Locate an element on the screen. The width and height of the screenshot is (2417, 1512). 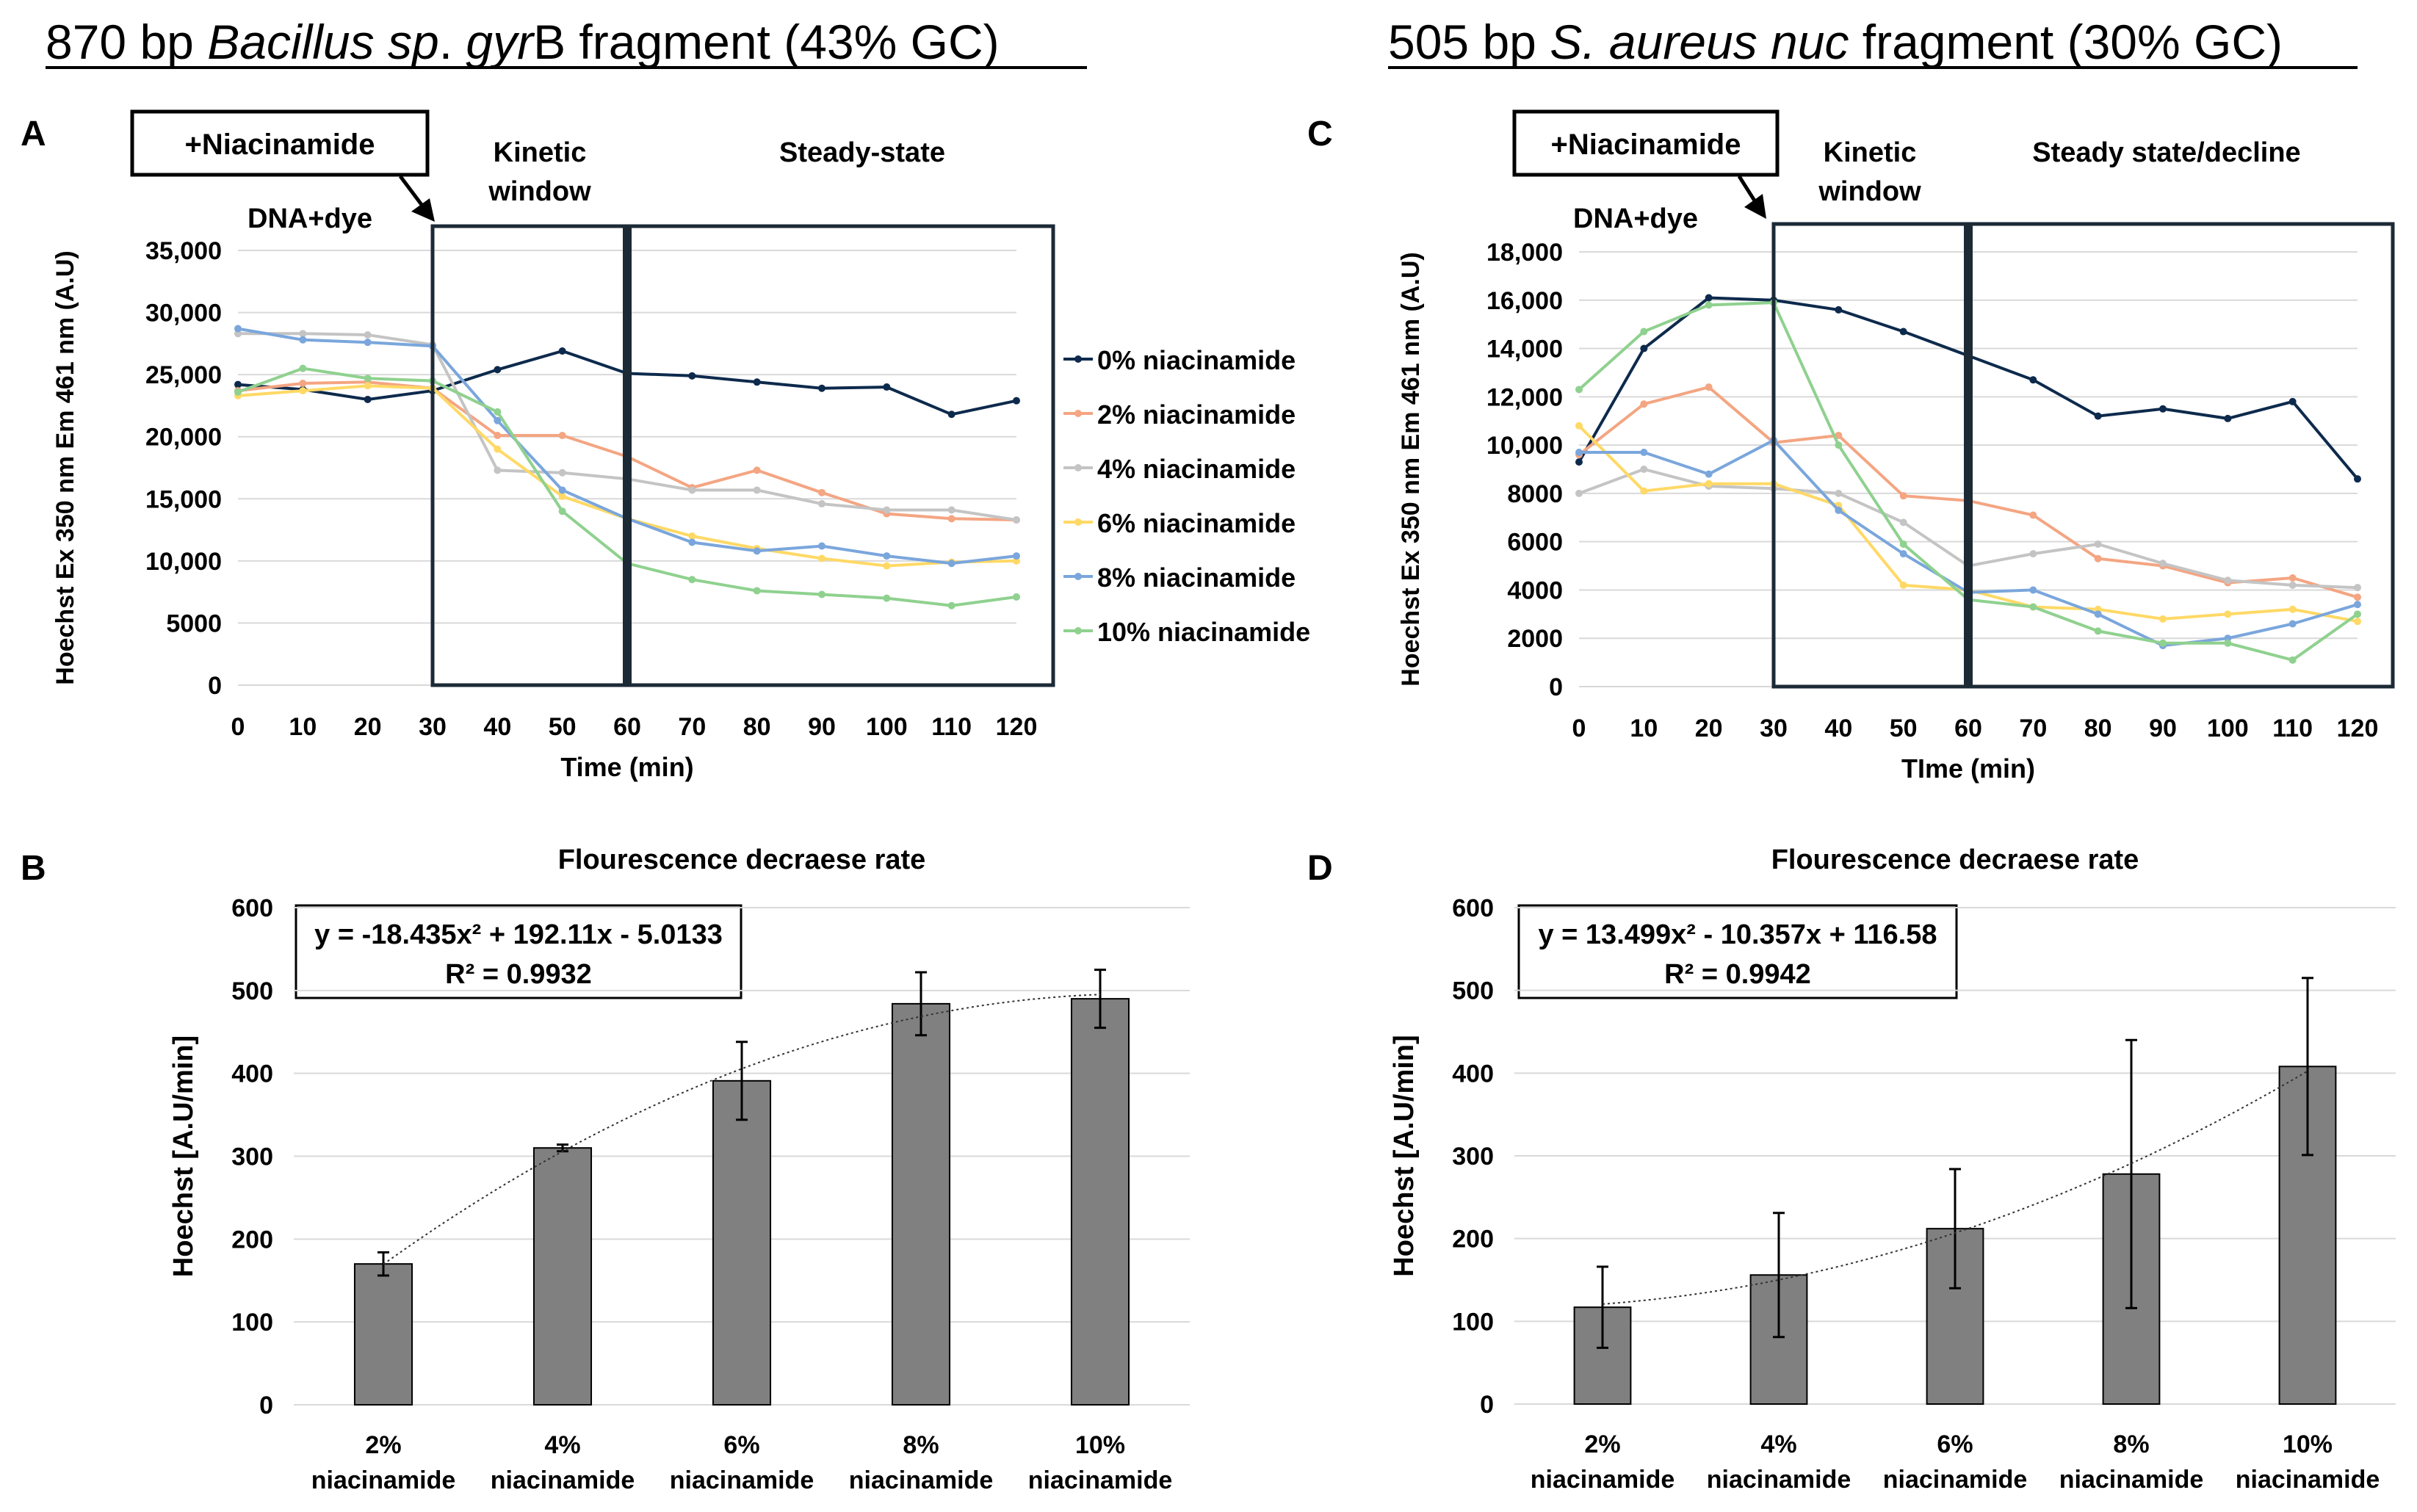
chart-c-xtick: 70 is located at coordinates (2033, 728).